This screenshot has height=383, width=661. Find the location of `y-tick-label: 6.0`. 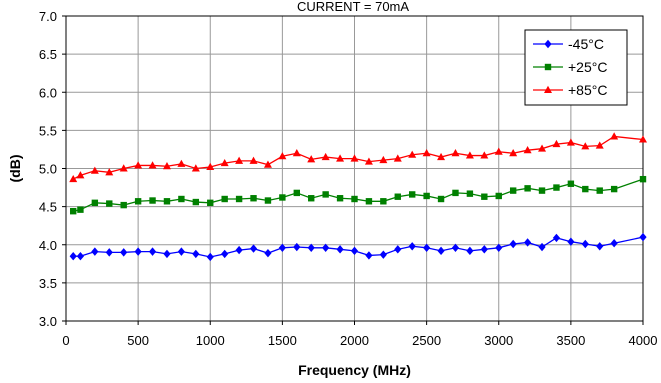

y-tick-label: 6.0 is located at coordinates (48, 92).